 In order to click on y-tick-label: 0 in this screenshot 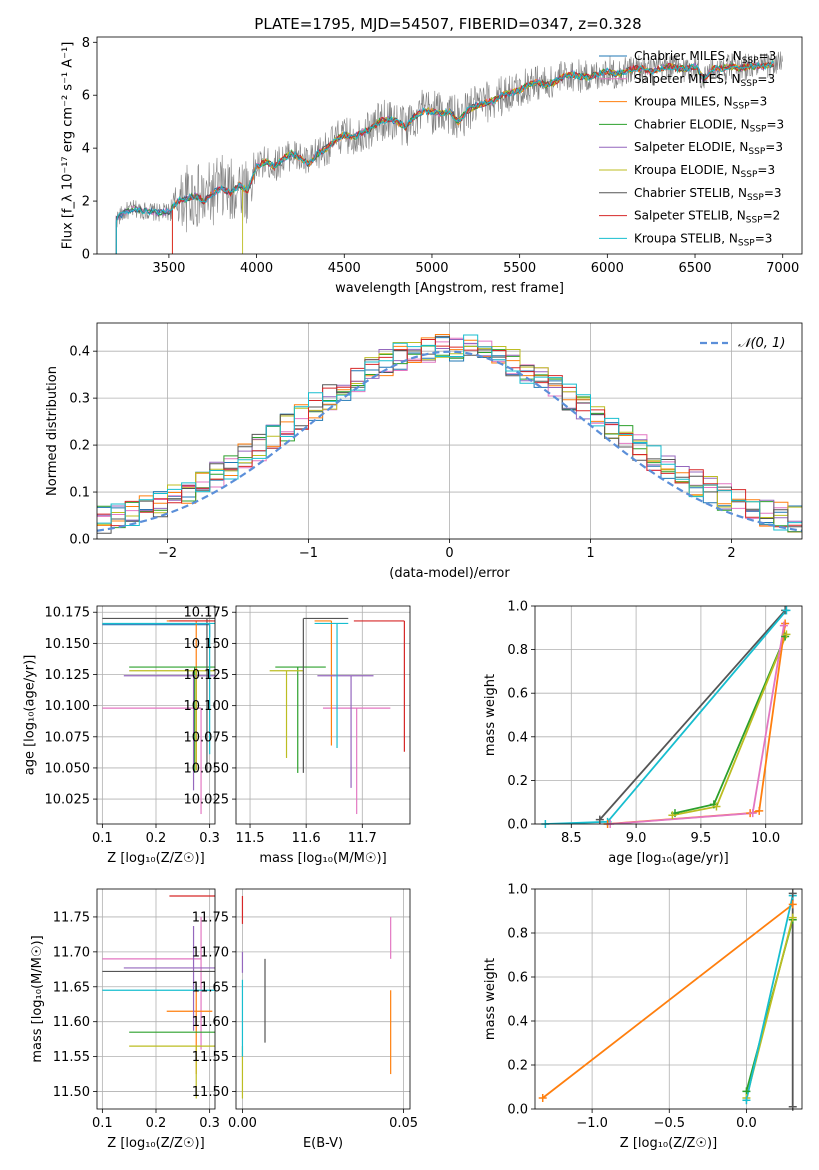, I will do `click(86, 255)`.